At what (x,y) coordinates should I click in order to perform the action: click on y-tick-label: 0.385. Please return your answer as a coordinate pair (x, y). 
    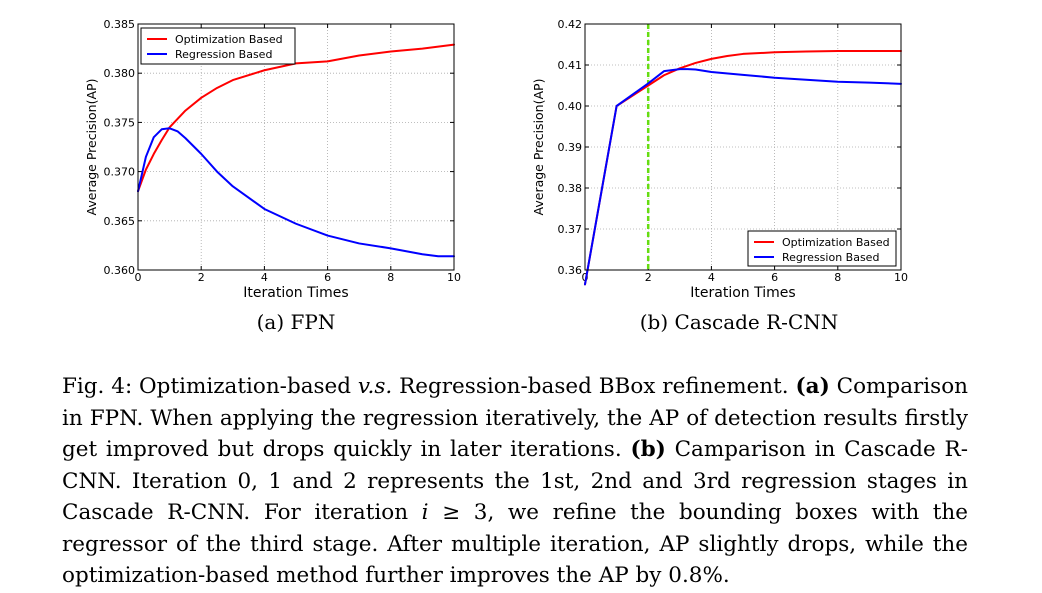
    Looking at the image, I should click on (120, 24).